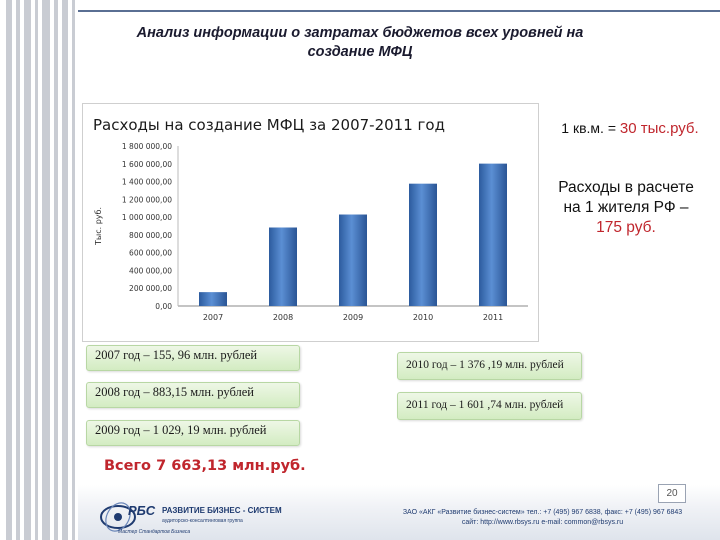 Image resolution: width=720 pixels, height=540 pixels. Describe the element at coordinates (659, 128) in the screenshot. I see `area-cost-value: 30 тыс.руб.` at that location.